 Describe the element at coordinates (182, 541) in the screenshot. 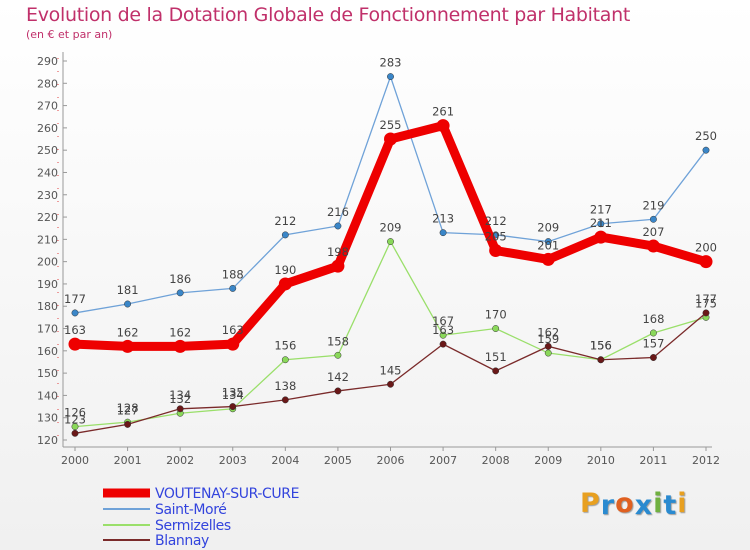

I see `legend-label-blannay: Blannay` at that location.